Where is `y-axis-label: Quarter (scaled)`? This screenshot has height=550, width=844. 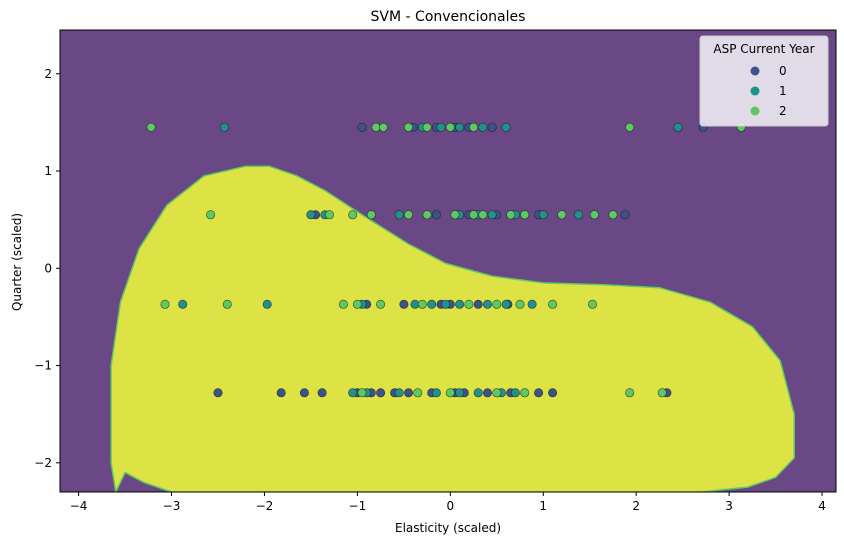
y-axis-label: Quarter (scaled) is located at coordinates (17, 262).